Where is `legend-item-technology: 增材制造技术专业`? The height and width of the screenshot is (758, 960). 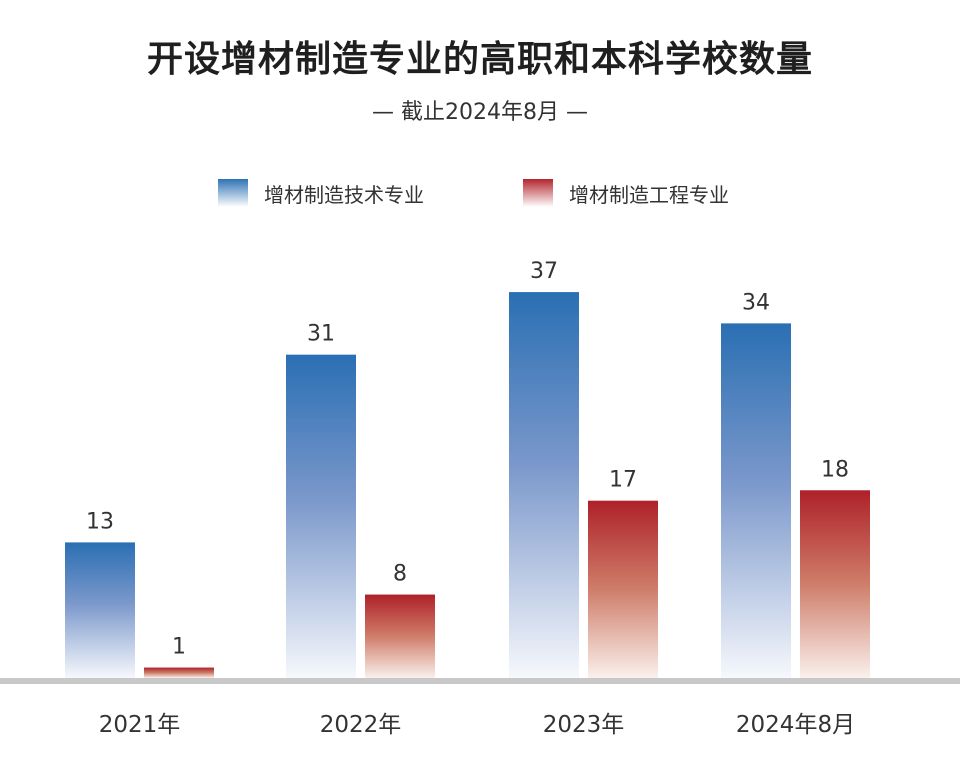
legend-item-technology: 增材制造技术专业 is located at coordinates (321, 193).